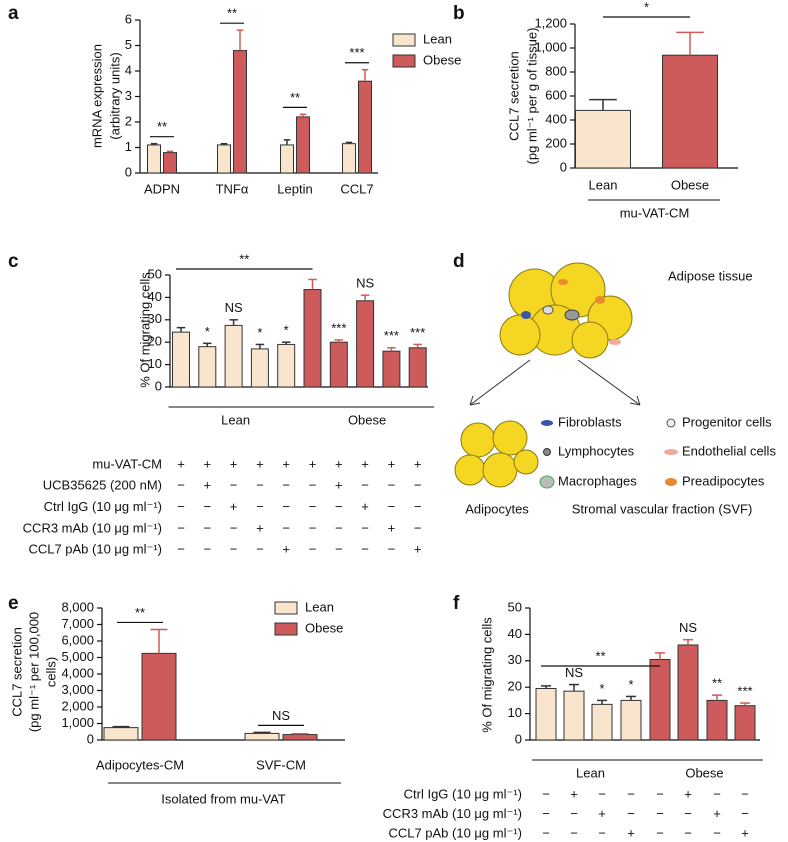 The height and width of the screenshot is (842, 788). I want to click on condition-label: Ctrl IgG (10 μg ml⁻¹), so click(103, 506).